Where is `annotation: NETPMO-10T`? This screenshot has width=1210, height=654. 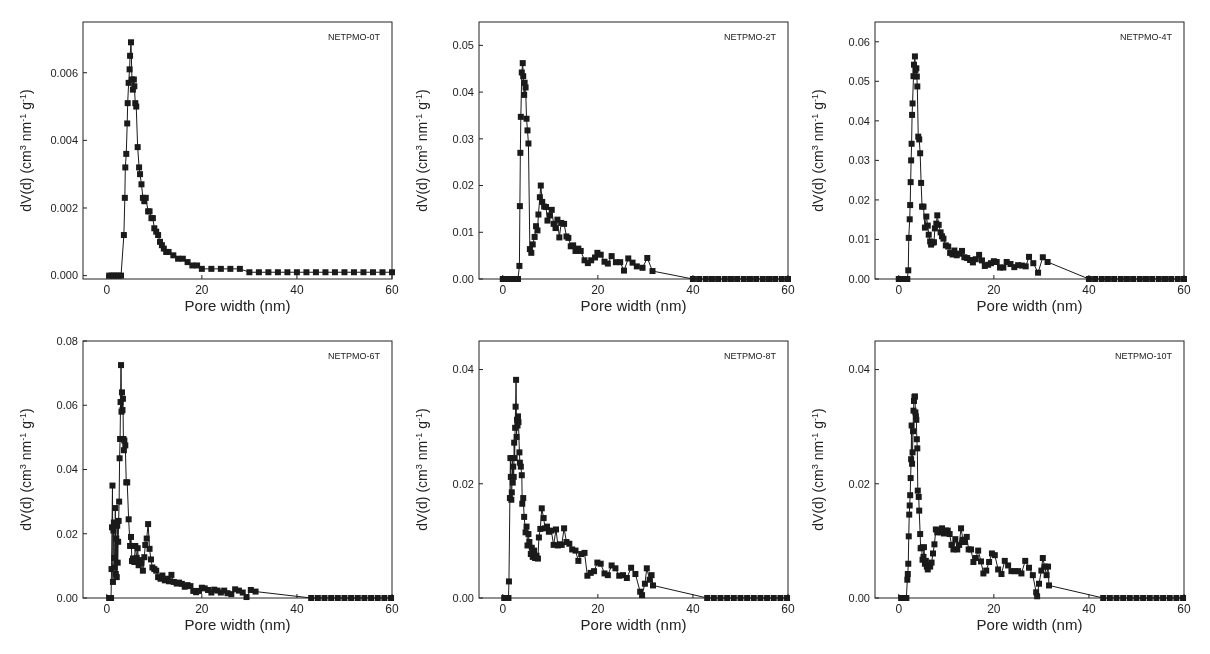
annotation: NETPMO-10T is located at coordinates (1143, 356).